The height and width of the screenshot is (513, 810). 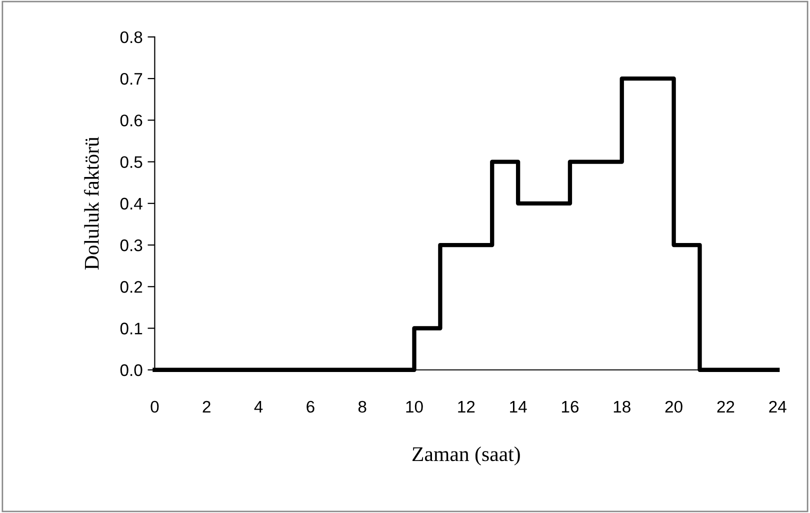 What do you see at coordinates (673, 406) in the screenshot?
I see `x-tick-label: 20` at bounding box center [673, 406].